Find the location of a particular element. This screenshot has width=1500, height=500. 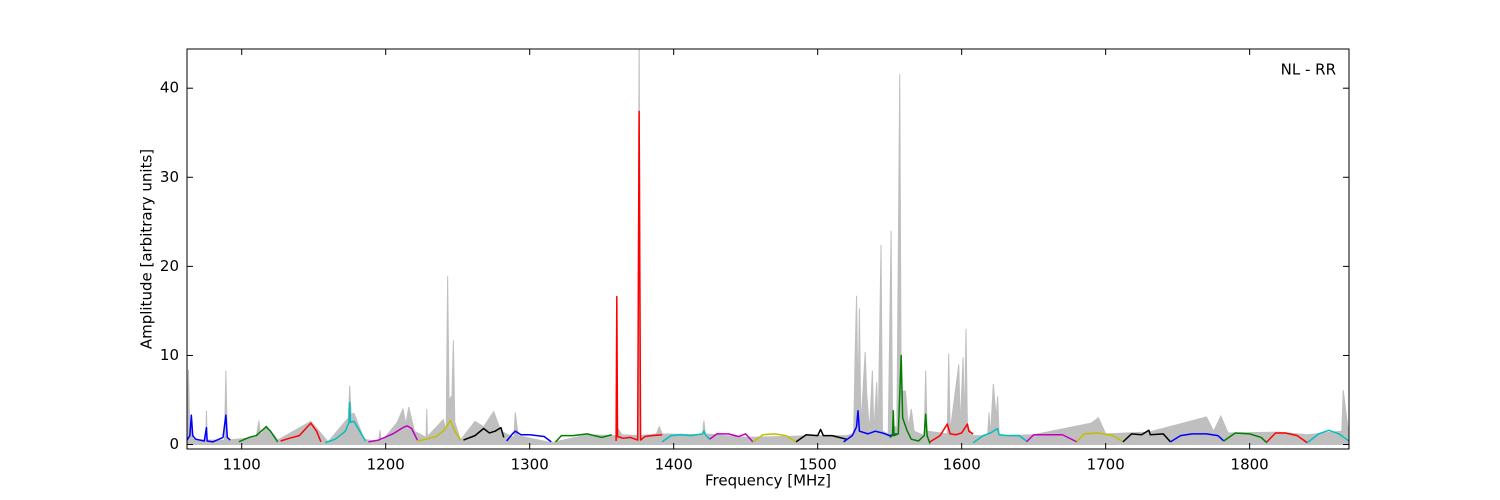

annotation: NL - RR is located at coordinates (1308, 70).